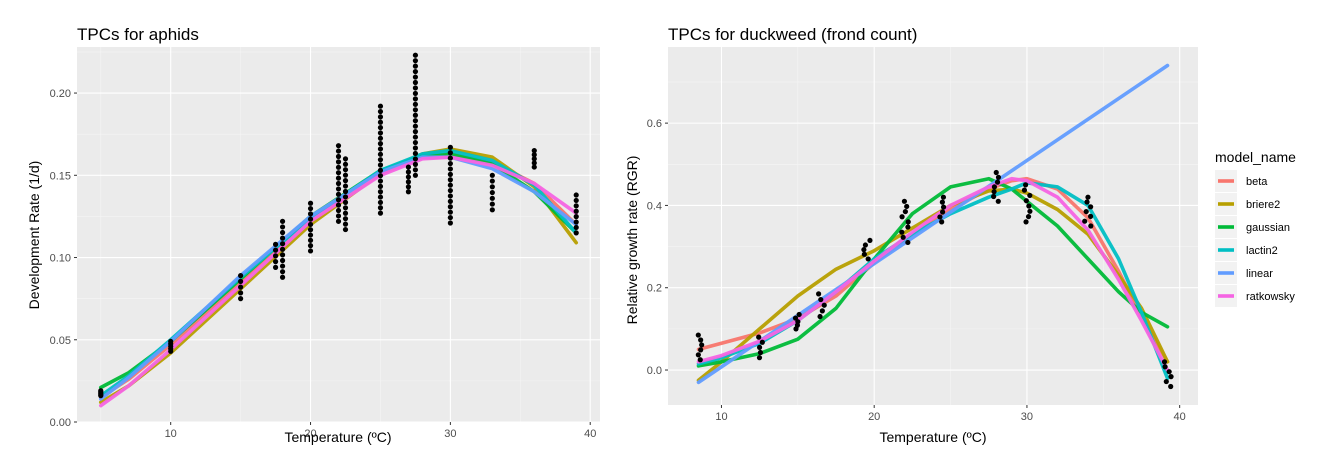 Image resolution: width=1331 pixels, height=470 pixels. I want to click on legend-title: model_name, so click(1255, 157).